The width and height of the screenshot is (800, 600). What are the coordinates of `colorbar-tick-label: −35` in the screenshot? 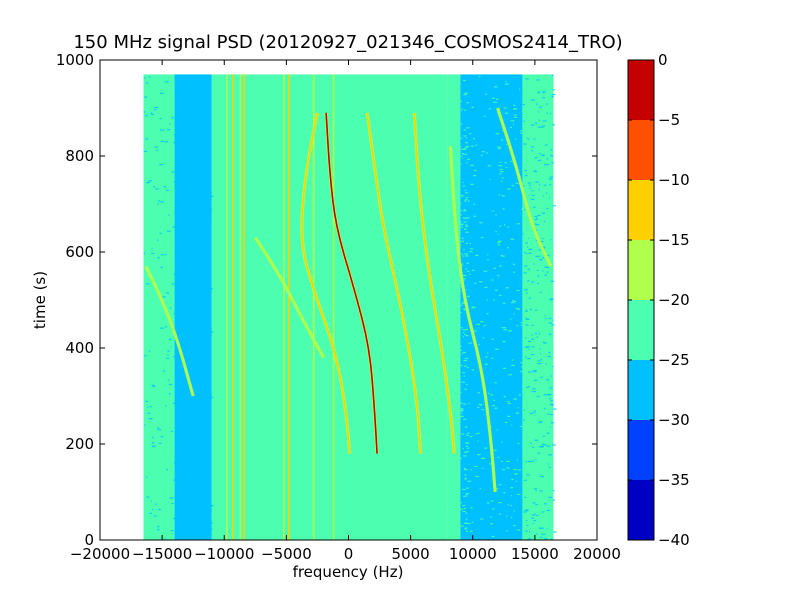 It's located at (674, 480).